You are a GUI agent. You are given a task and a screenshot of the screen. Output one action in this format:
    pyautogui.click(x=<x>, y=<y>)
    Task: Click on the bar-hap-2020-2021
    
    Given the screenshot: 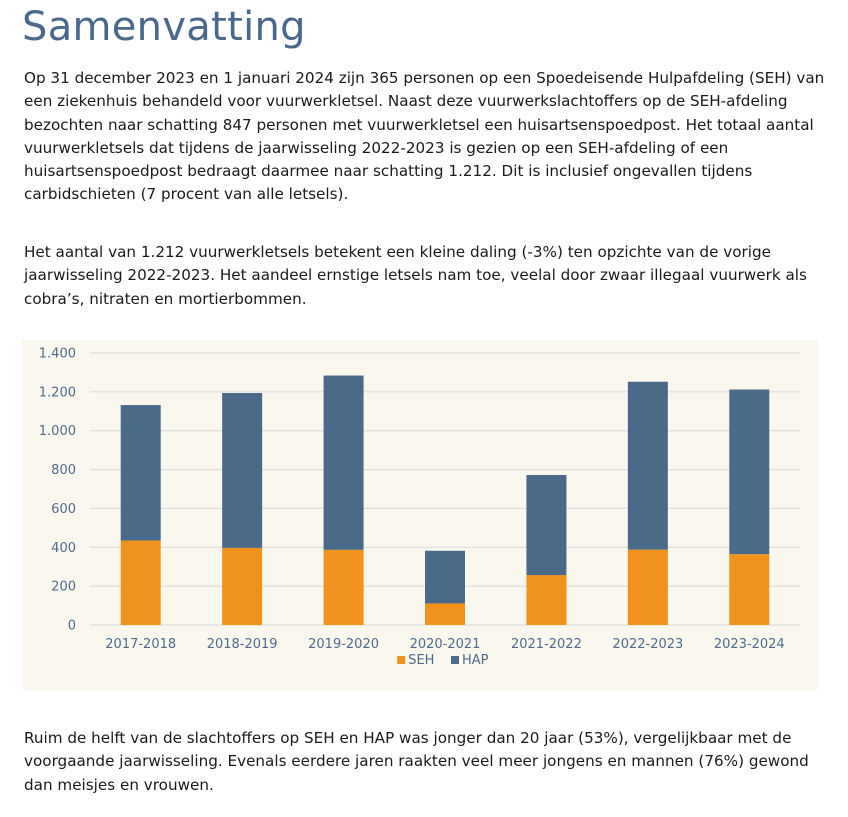 What is the action you would take?
    pyautogui.click(x=445, y=577)
    